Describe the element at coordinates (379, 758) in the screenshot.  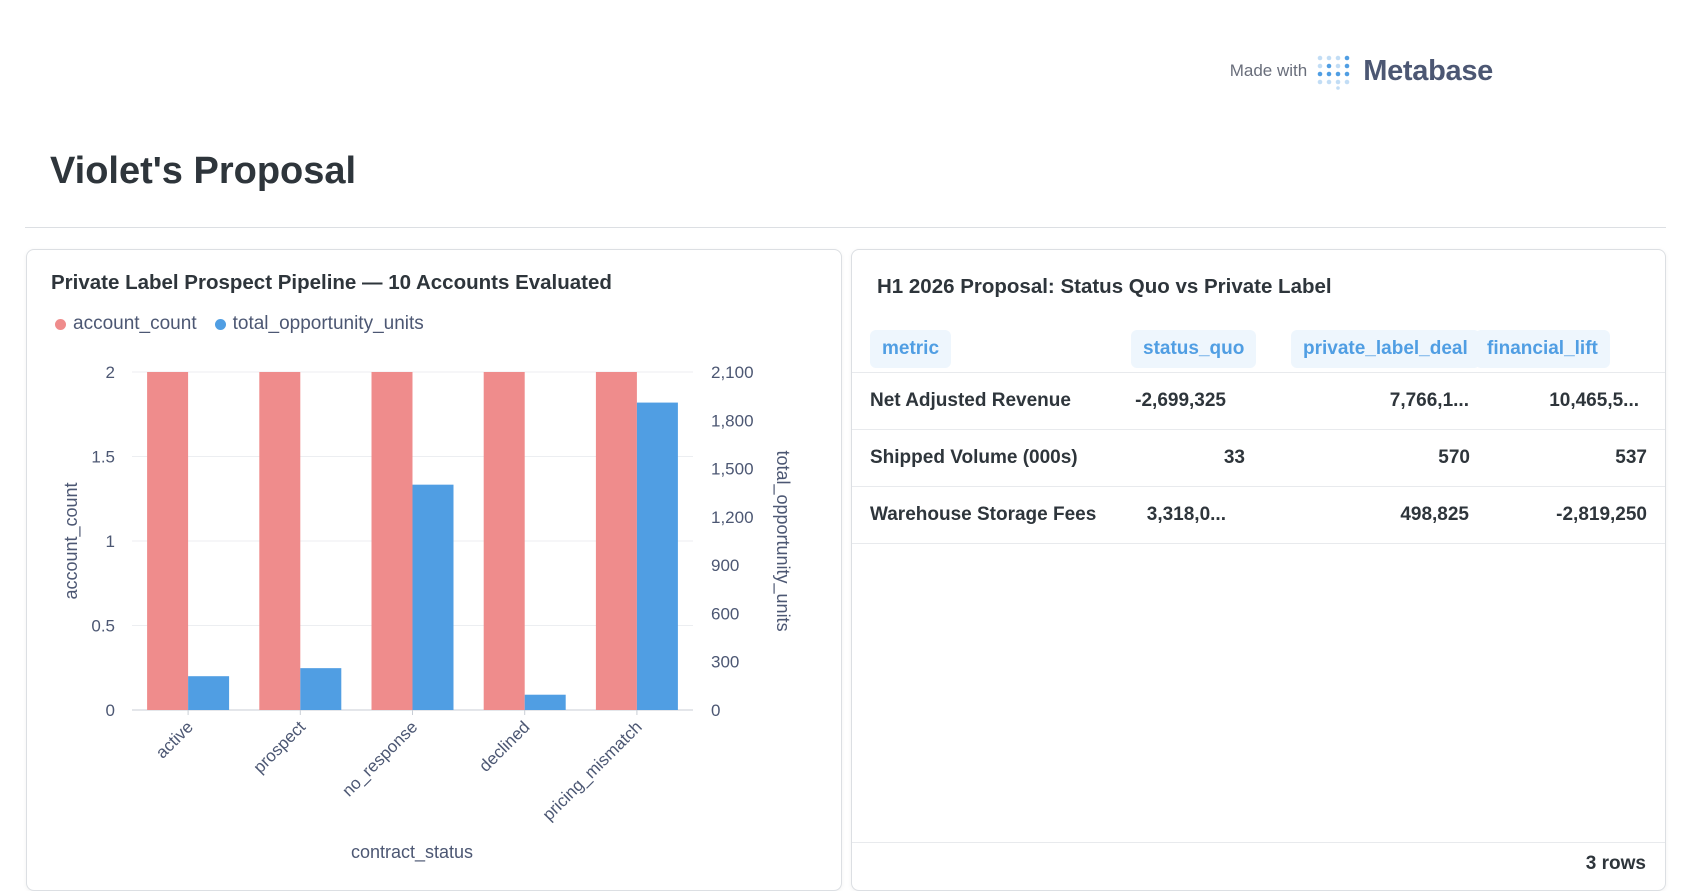
I see `x-axis-tick-label: no_response` at that location.